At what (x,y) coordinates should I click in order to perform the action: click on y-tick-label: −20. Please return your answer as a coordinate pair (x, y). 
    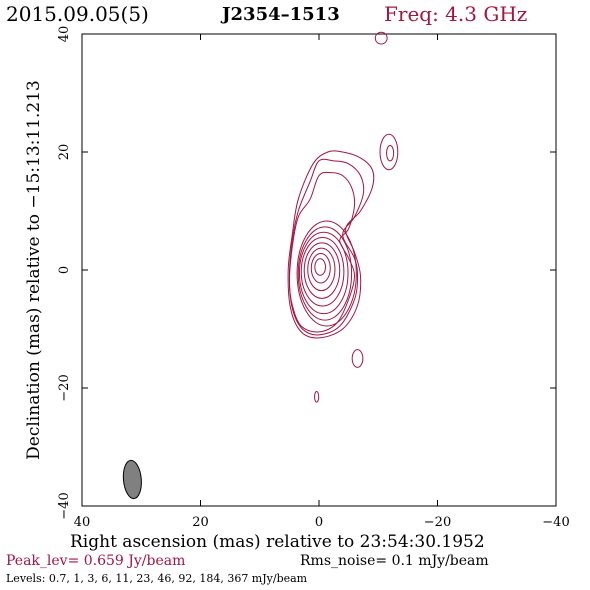
    Looking at the image, I should click on (64, 387).